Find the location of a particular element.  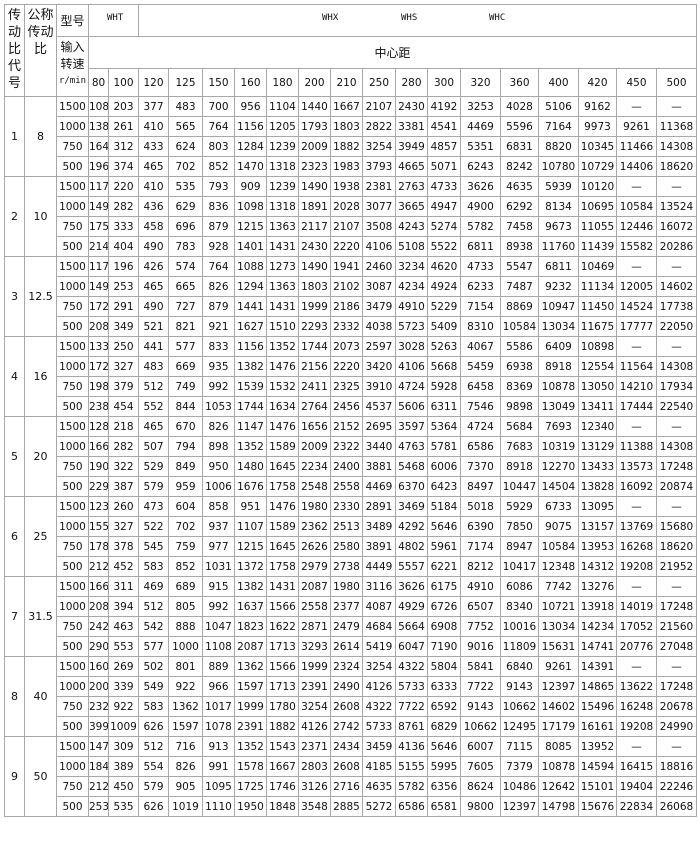

power-value: 7370 is located at coordinates (480, 466).